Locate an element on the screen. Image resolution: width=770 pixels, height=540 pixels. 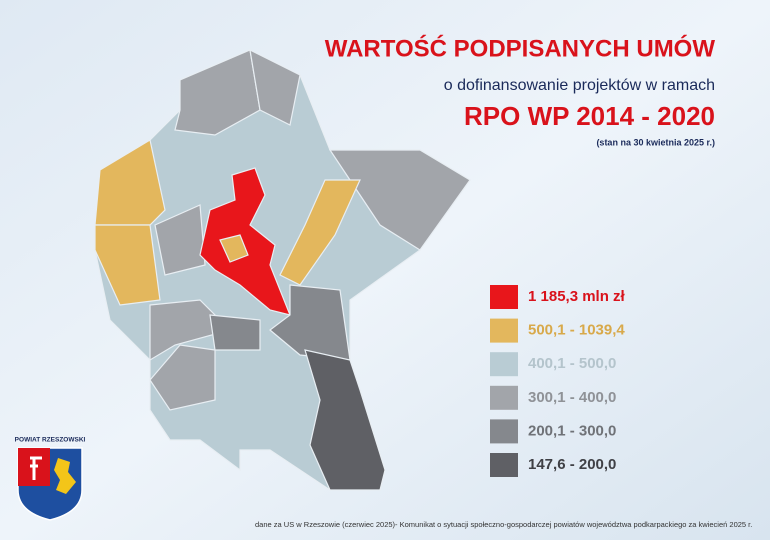
legend-label: 200,1 - 300,0 is located at coordinates (572, 430).